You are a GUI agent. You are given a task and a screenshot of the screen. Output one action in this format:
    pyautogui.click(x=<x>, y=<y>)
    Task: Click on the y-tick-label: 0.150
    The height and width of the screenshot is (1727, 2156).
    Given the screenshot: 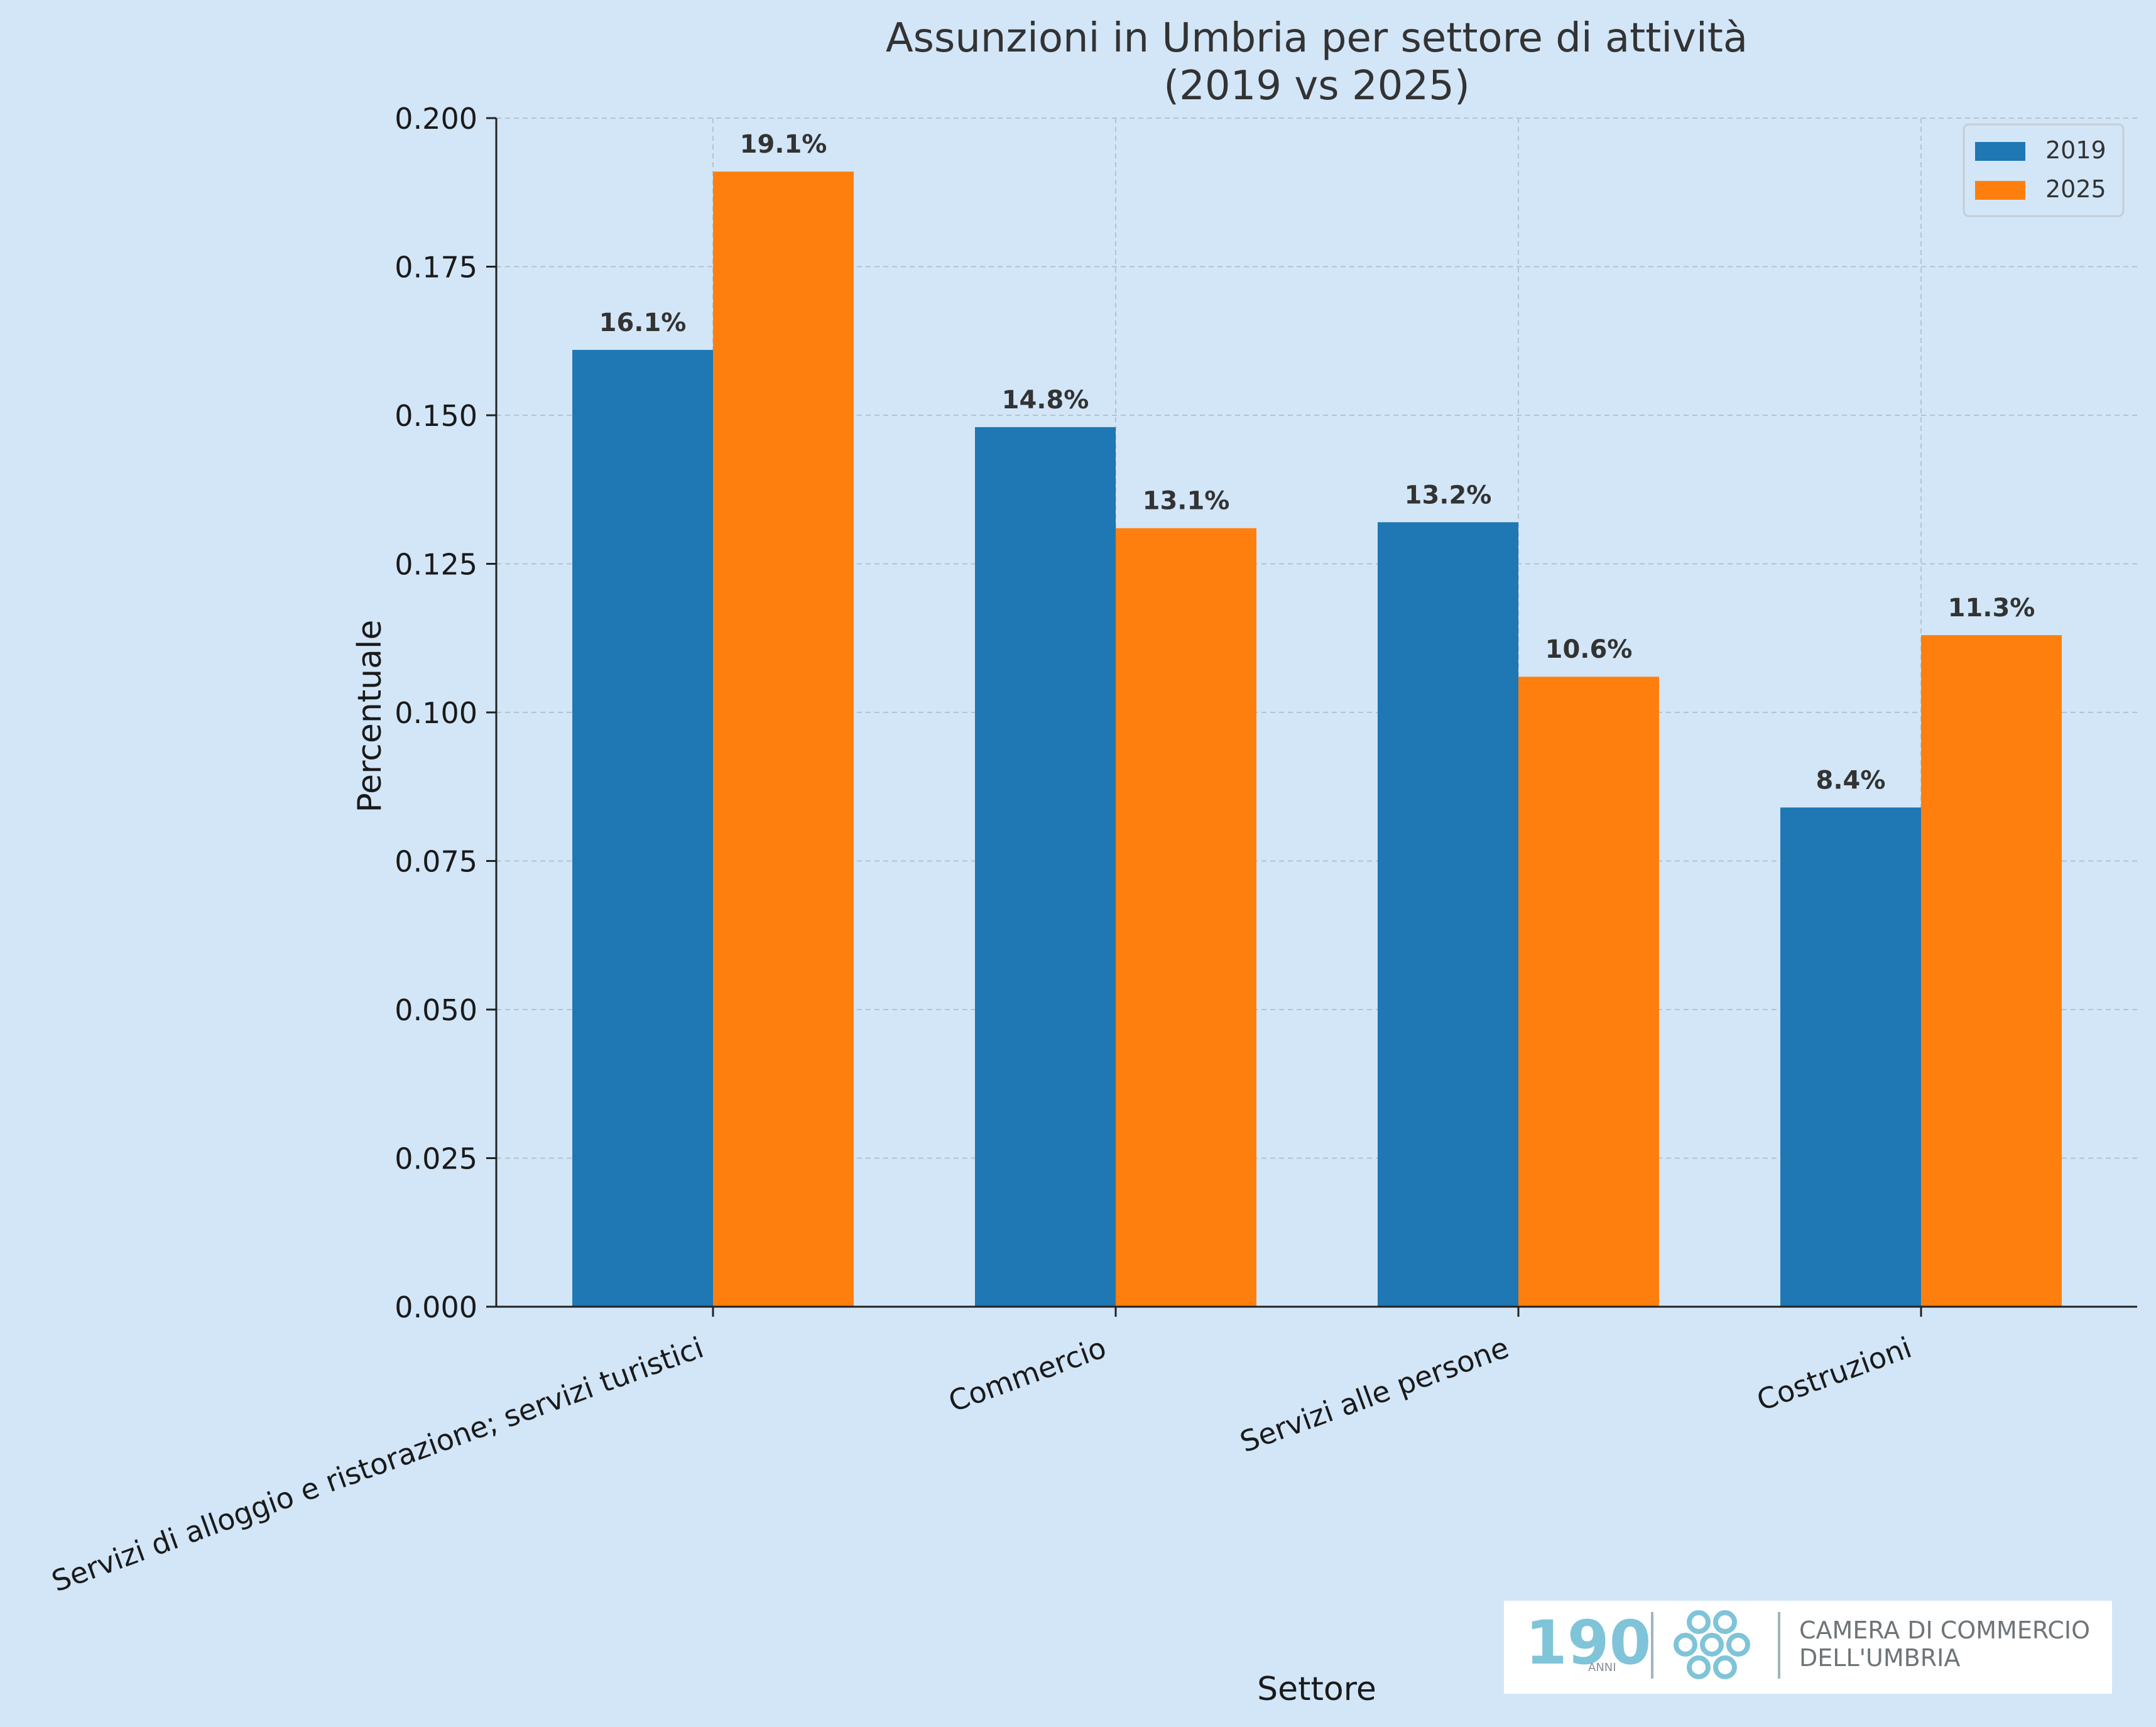 What is the action you would take?
    pyautogui.click(x=436, y=416)
    